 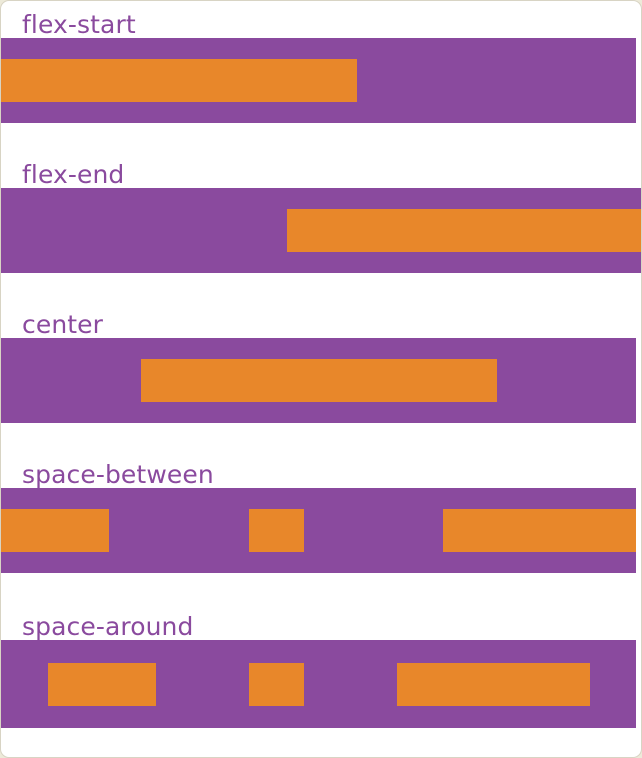 I want to click on flex-container-flex-start, so click(x=318, y=80).